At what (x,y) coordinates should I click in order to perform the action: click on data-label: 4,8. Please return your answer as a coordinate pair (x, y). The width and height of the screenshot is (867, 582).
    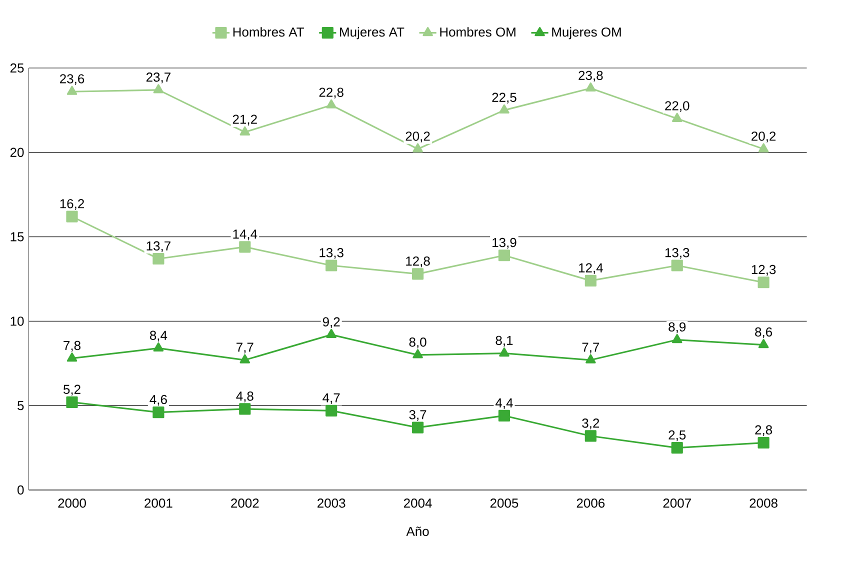
    Looking at the image, I should click on (245, 397).